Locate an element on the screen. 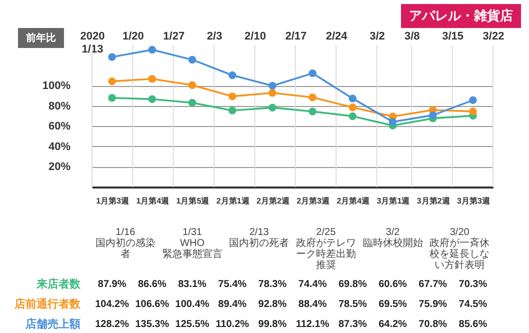  text: 2/13 国内初の死者 is located at coordinates (259, 238).